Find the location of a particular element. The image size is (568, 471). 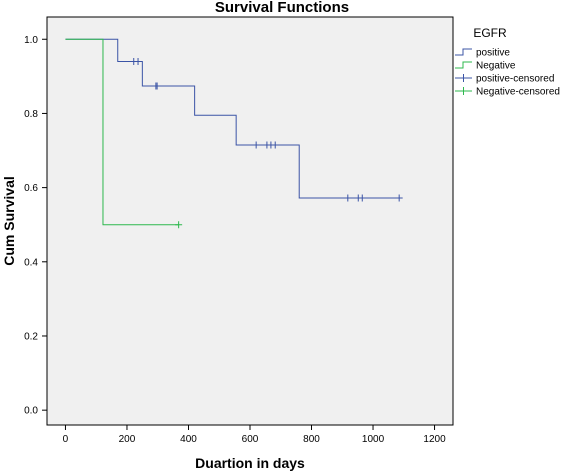

x-axis-ticks: 0 200 400 600 800 1000 1200 is located at coordinates (254, 435).